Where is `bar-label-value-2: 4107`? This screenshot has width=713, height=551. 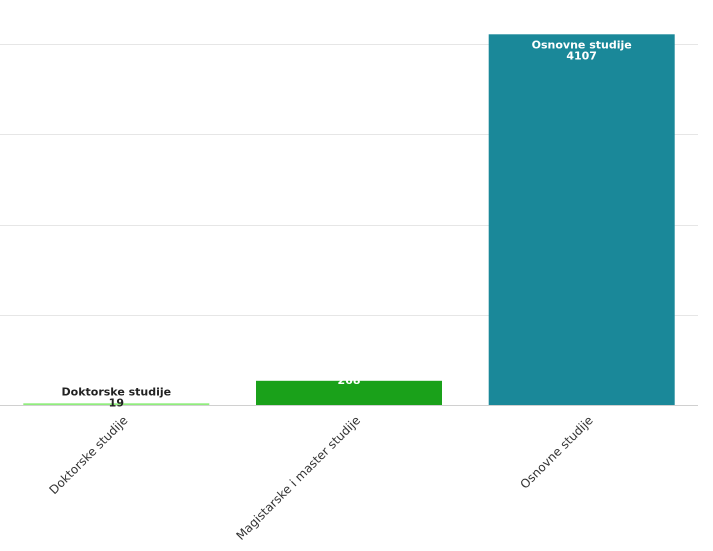 bar-label-value-2: 4107 is located at coordinates (581, 55).